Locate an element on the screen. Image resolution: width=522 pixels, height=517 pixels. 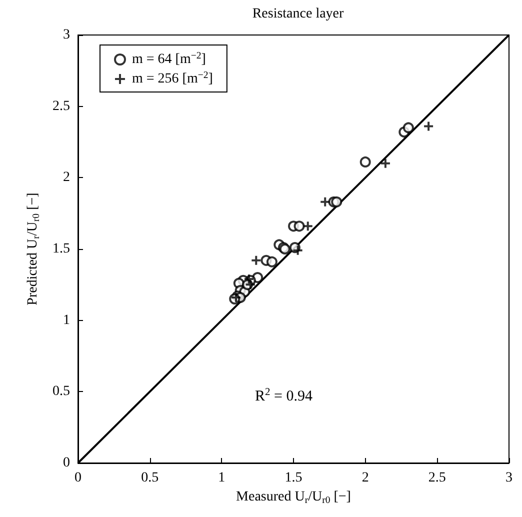
y-tick-label: 1.5 is located at coordinates (61, 249).